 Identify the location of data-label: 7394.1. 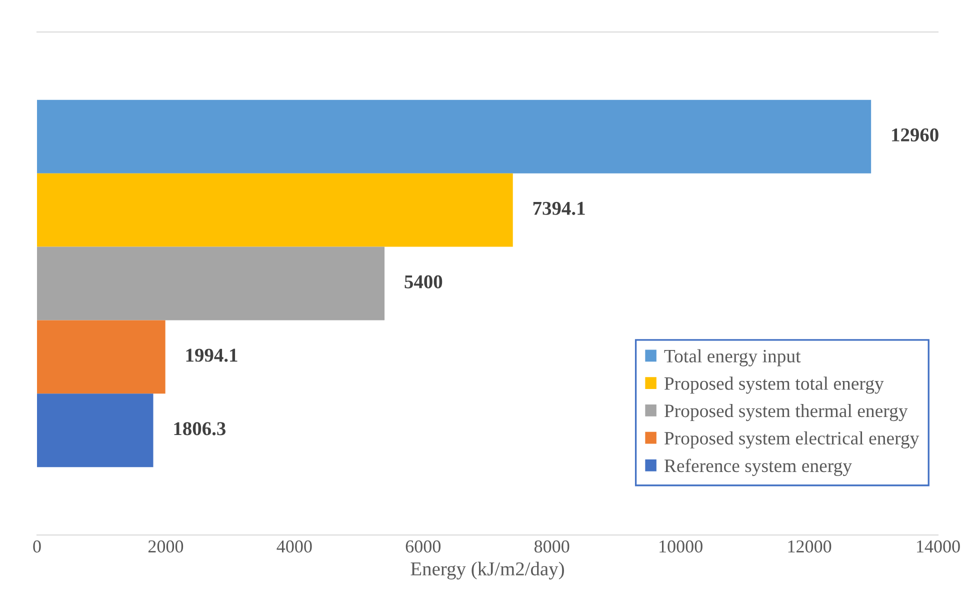
(559, 209).